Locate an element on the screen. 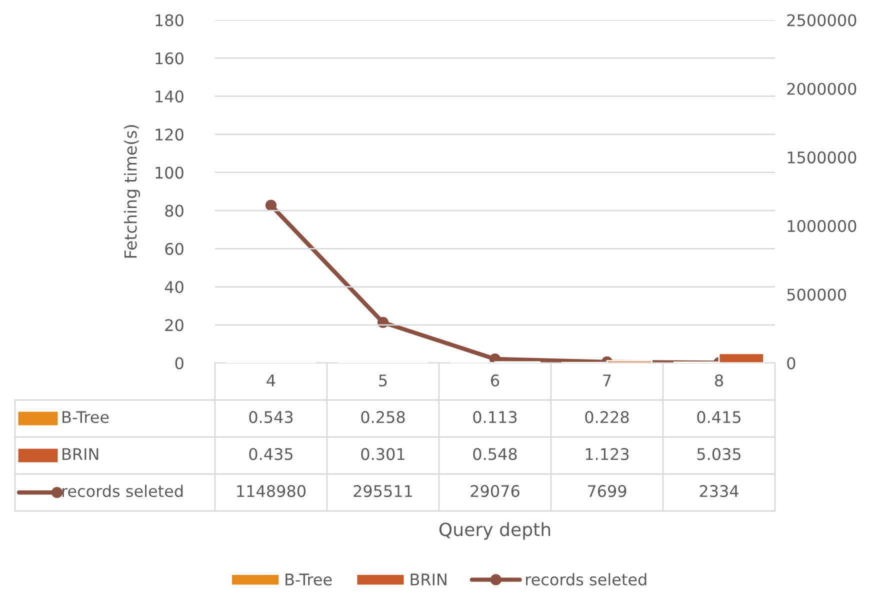  y2-tick-label: 2500000 is located at coordinates (821, 20).